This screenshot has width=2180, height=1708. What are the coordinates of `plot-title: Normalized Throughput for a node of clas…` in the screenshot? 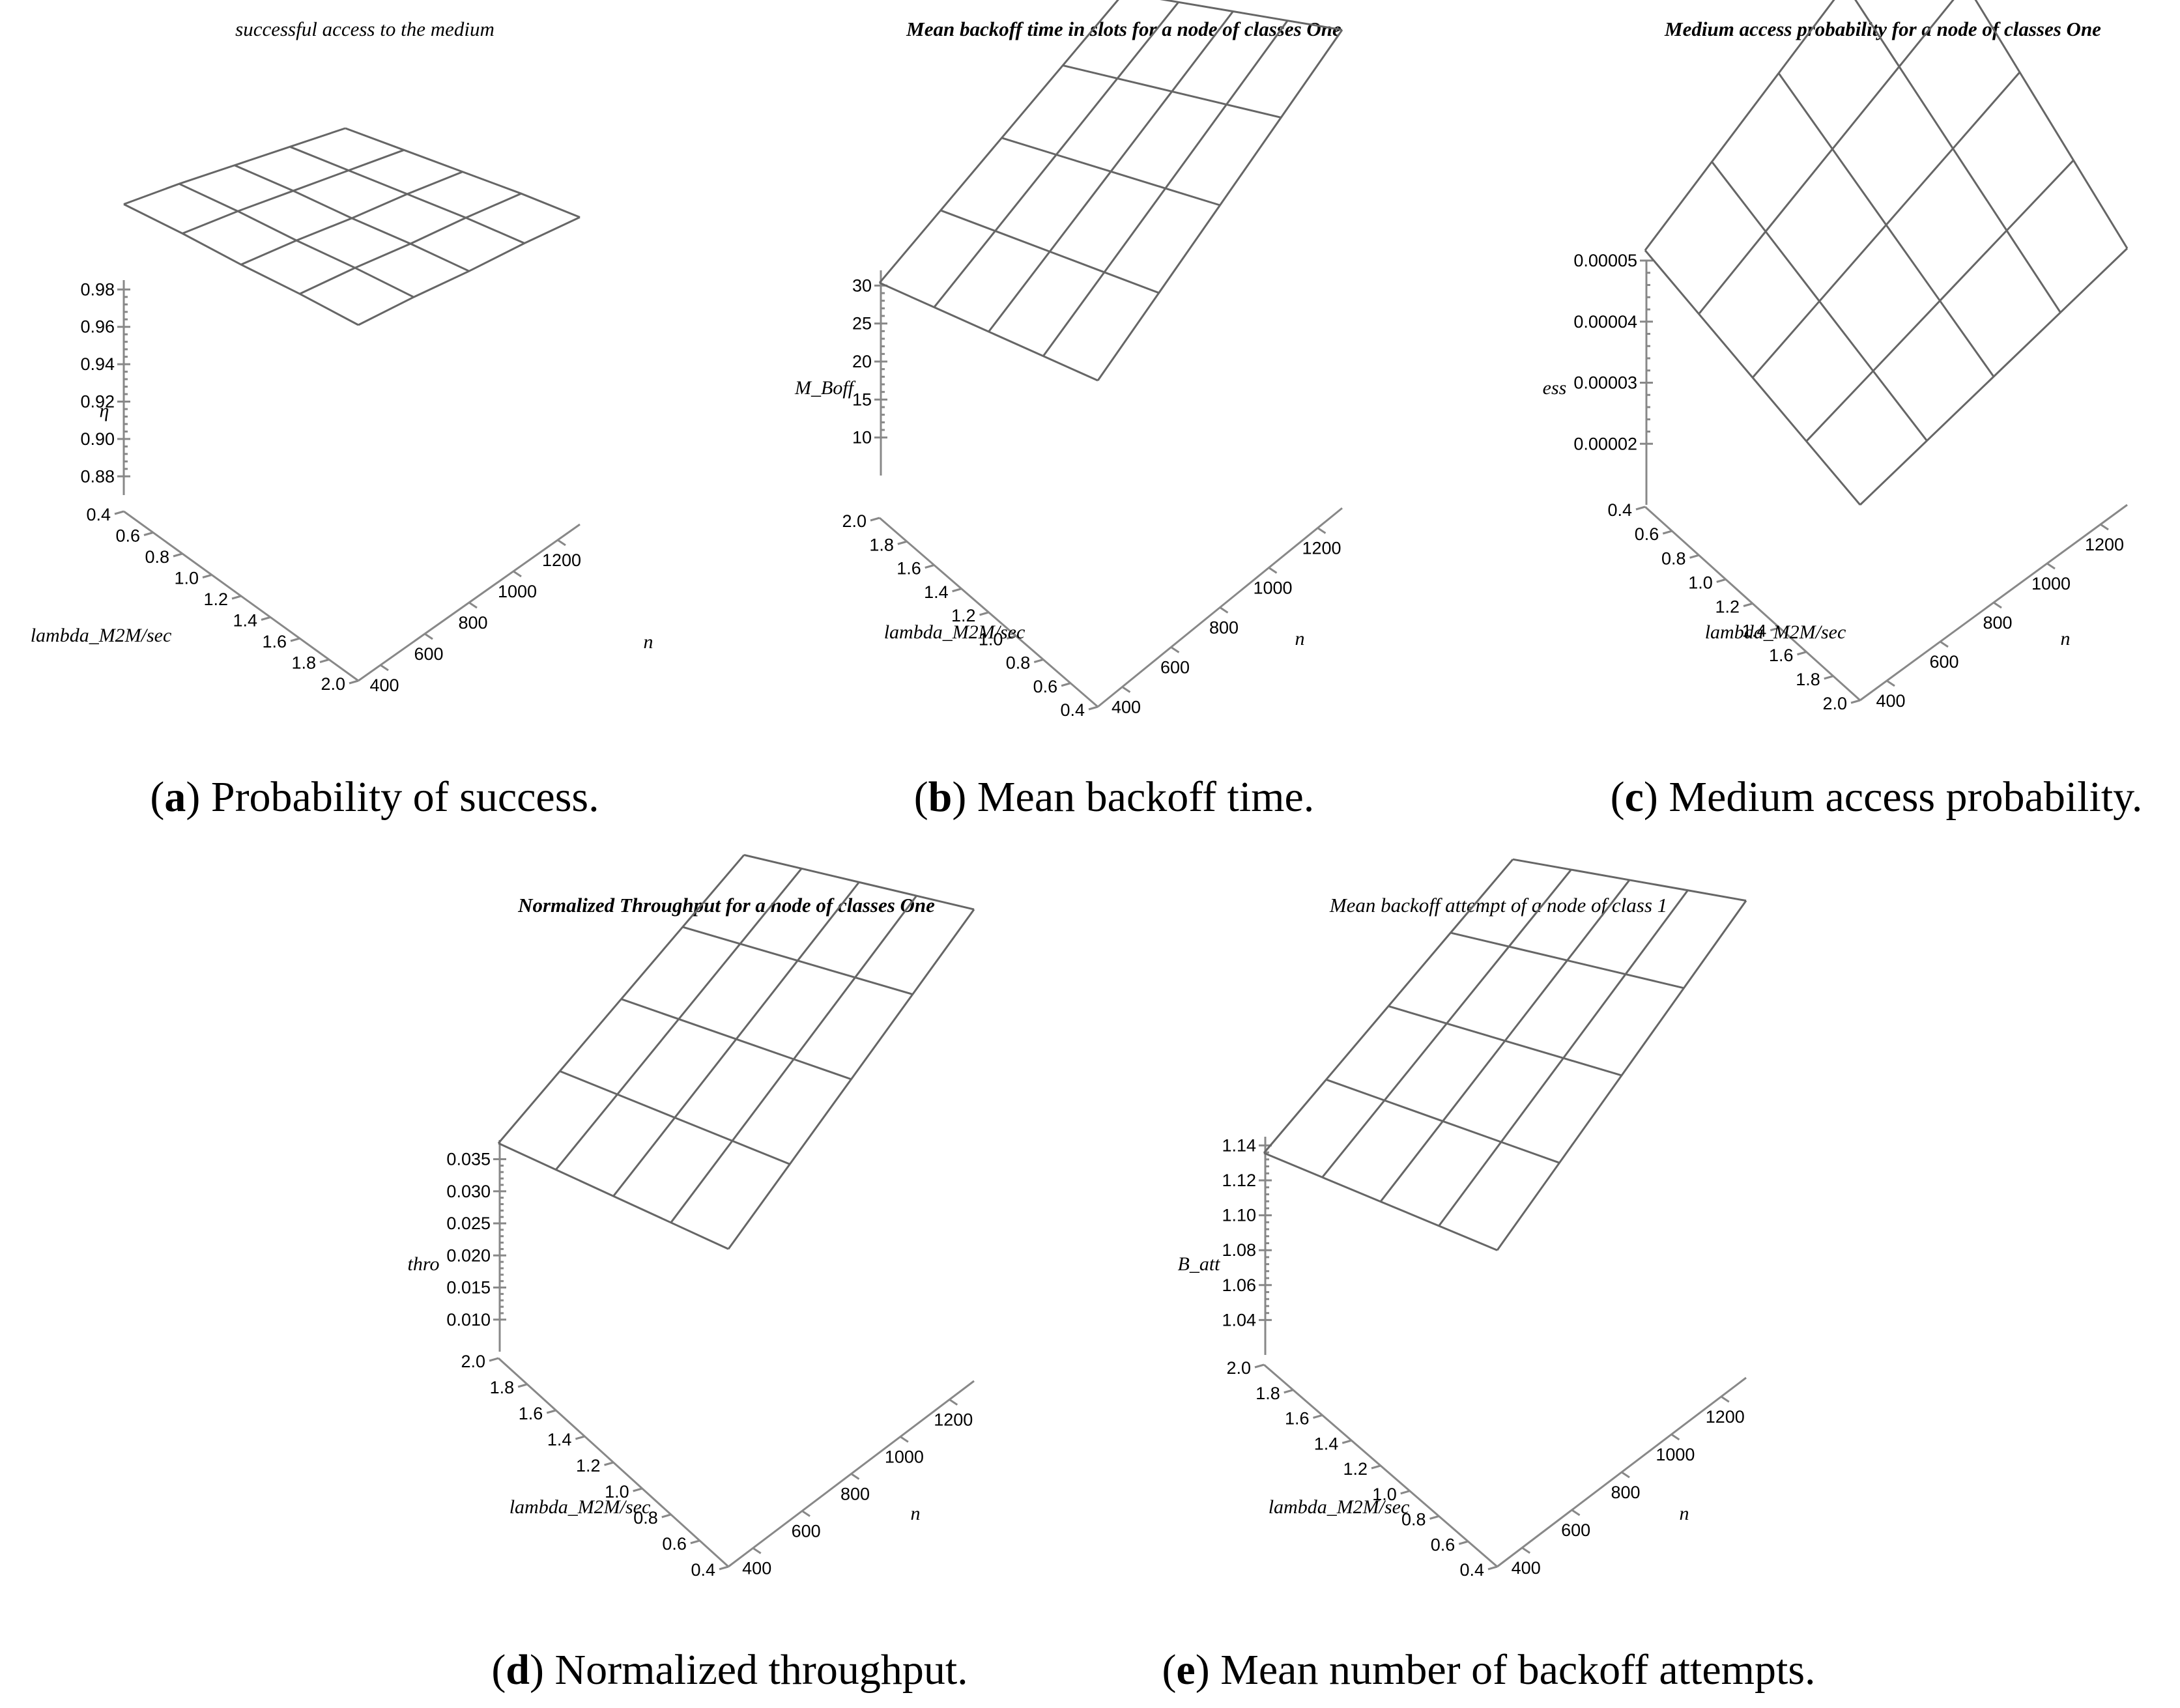 It's located at (726, 905).